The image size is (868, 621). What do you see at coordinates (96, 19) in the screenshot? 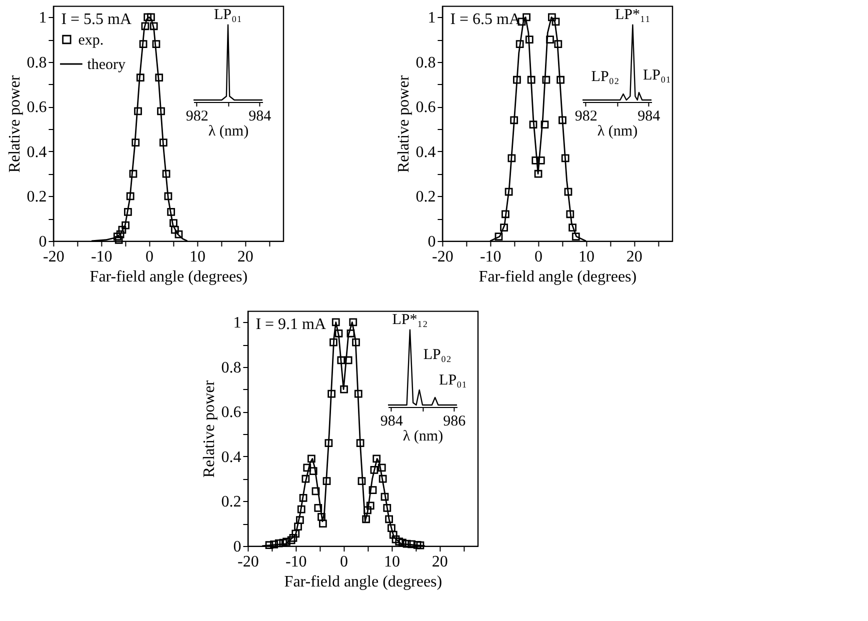
I see `annotation: I = 5.5 mA` at bounding box center [96, 19].